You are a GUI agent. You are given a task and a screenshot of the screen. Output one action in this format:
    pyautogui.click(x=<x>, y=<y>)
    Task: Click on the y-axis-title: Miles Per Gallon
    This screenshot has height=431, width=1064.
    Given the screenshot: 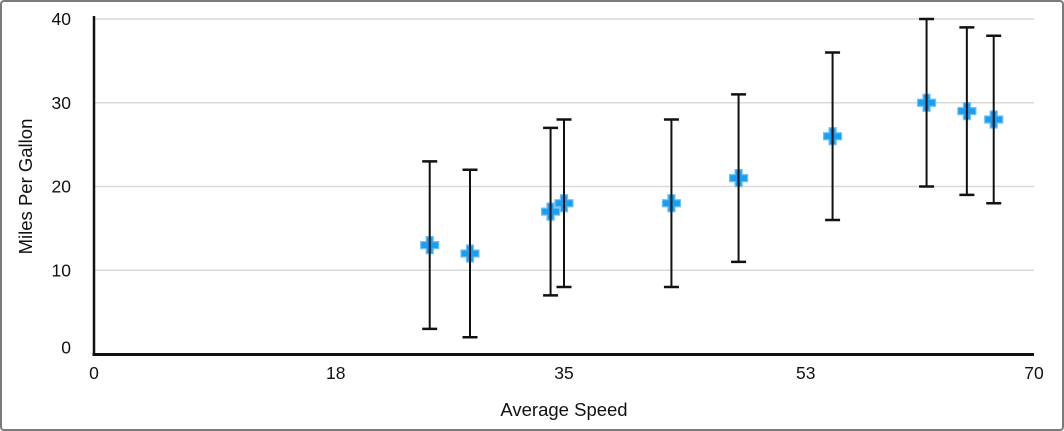 What is the action you would take?
    pyautogui.click(x=25, y=187)
    